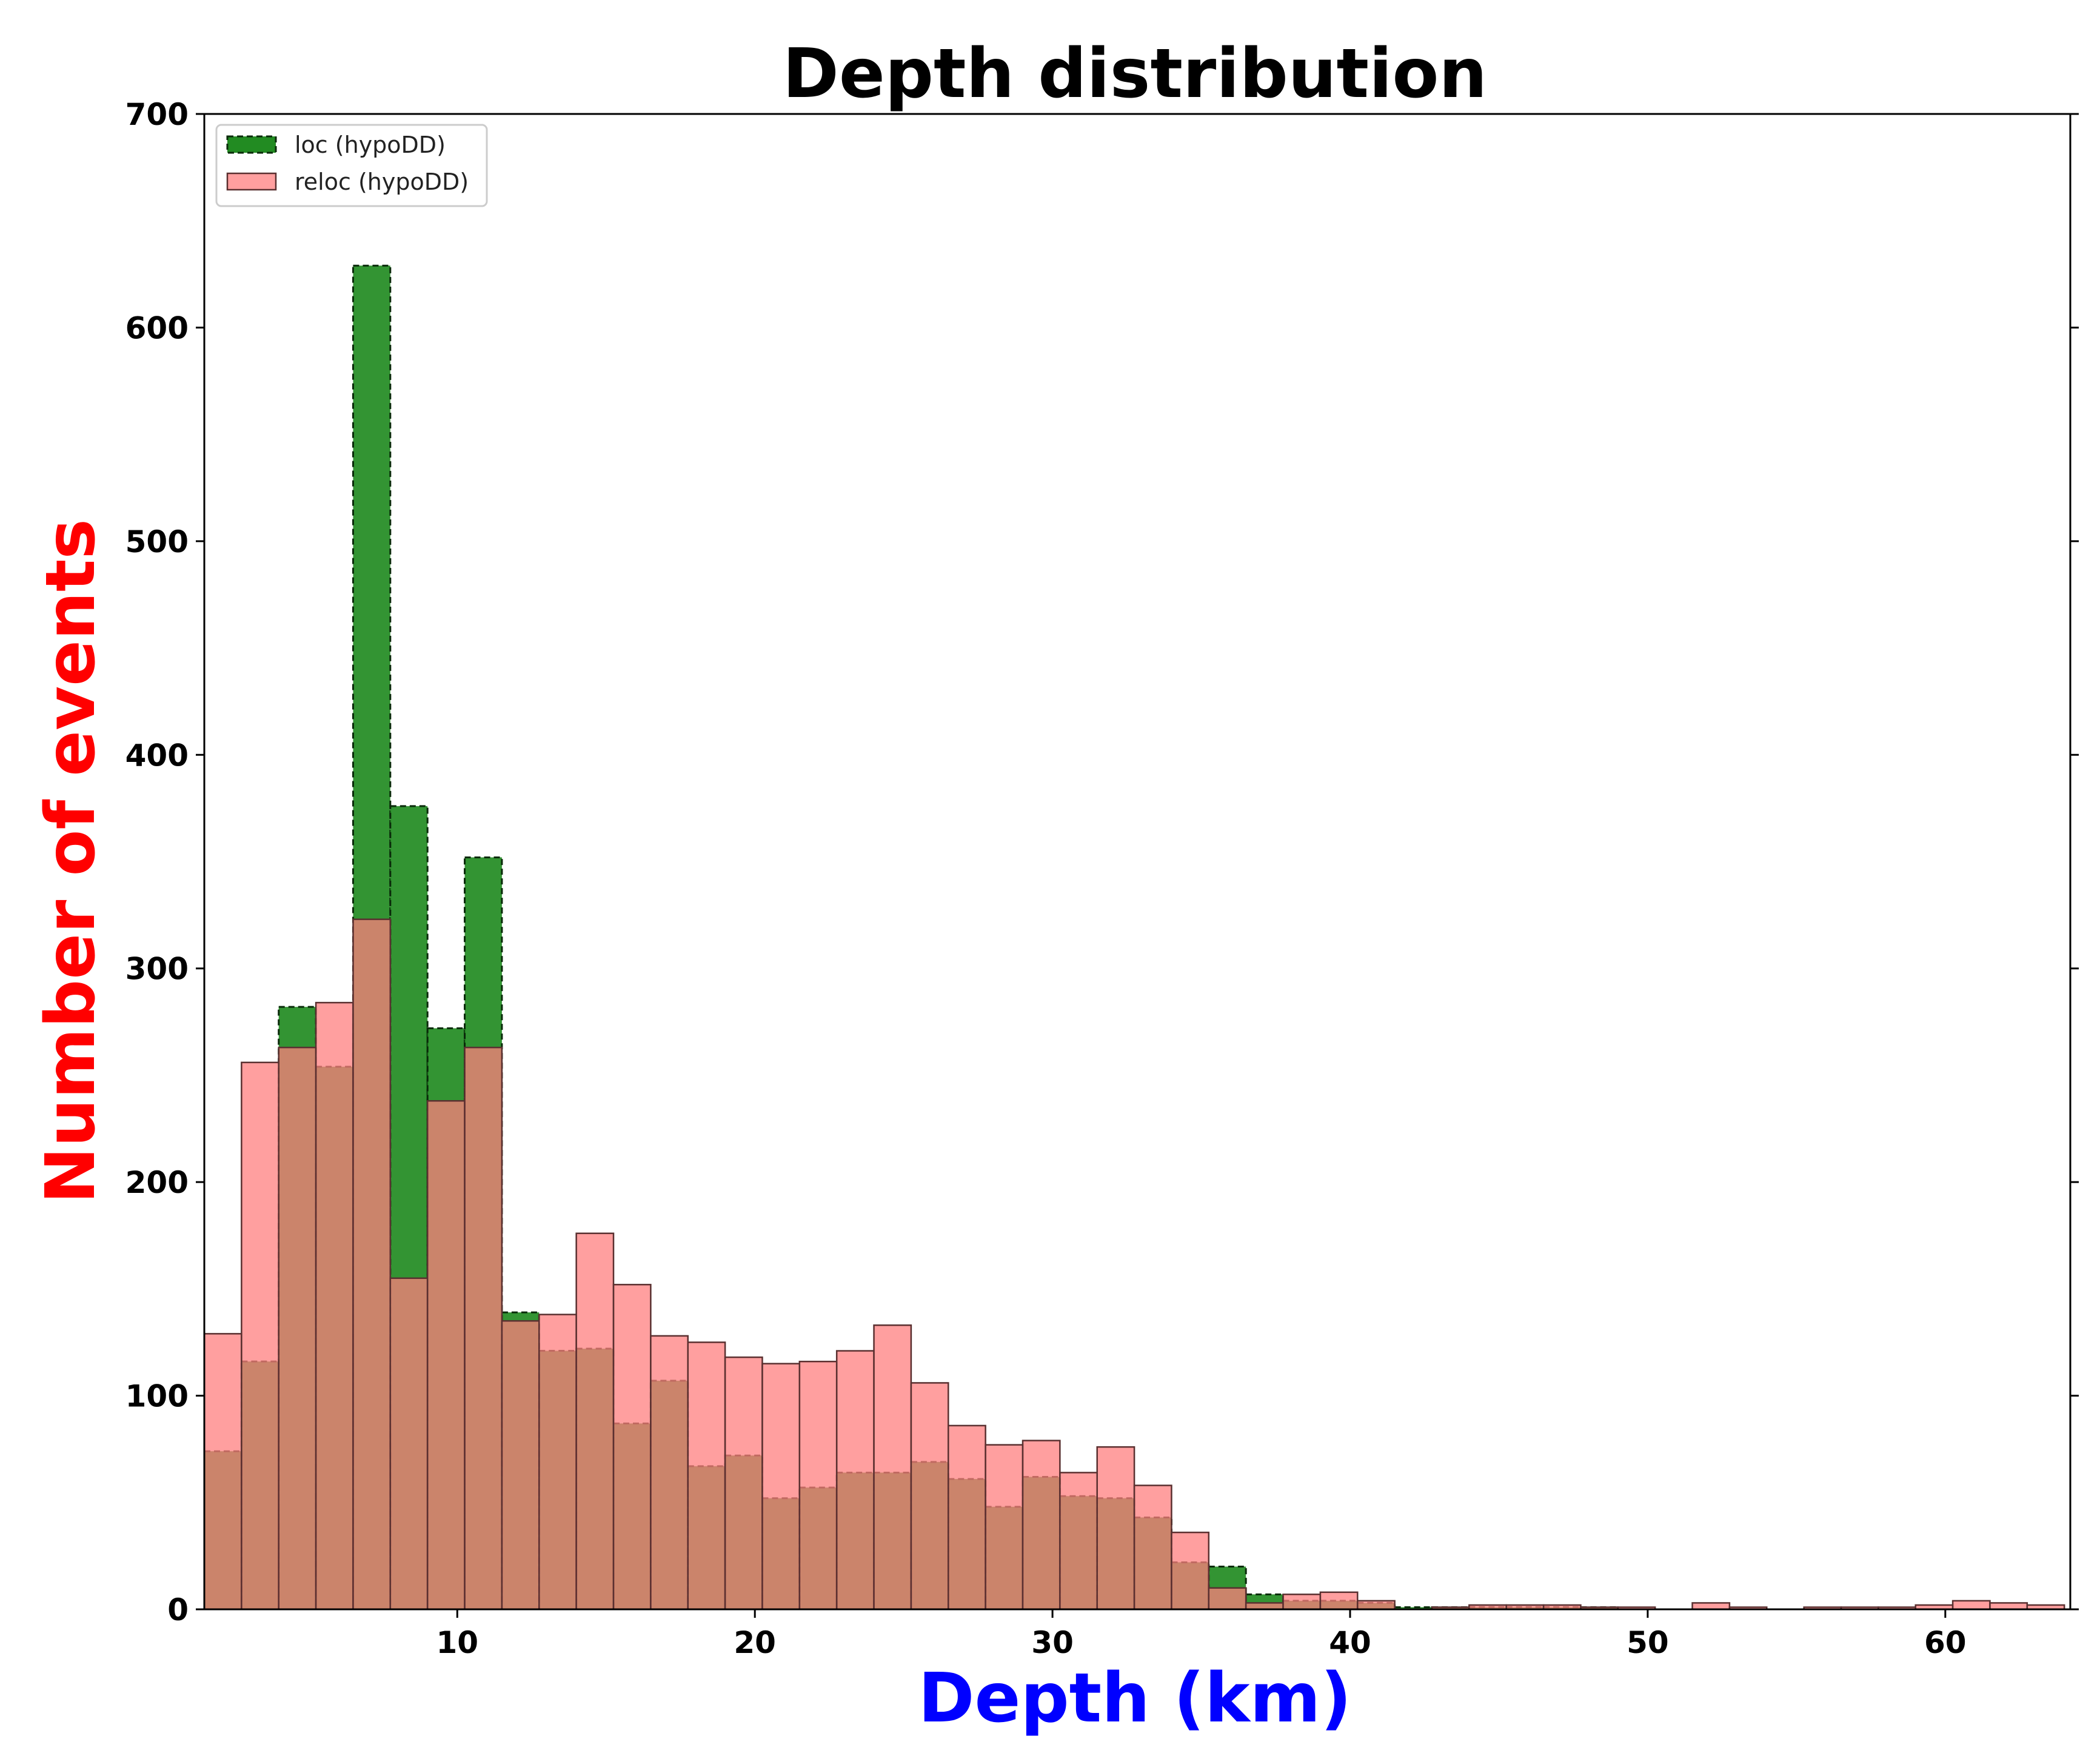 The height and width of the screenshot is (1756, 2100). I want to click on x-axis-label: Depth (km), so click(1135, 1699).